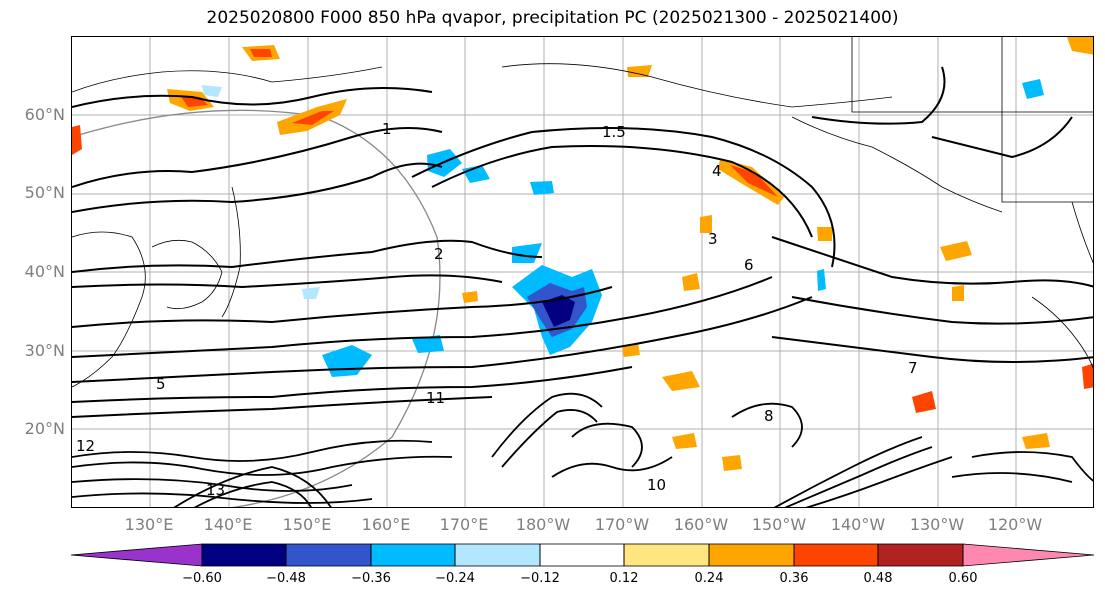 The height and width of the screenshot is (601, 1105). What do you see at coordinates (701, 524) in the screenshot?
I see `lon-label-160w: 160°W` at bounding box center [701, 524].